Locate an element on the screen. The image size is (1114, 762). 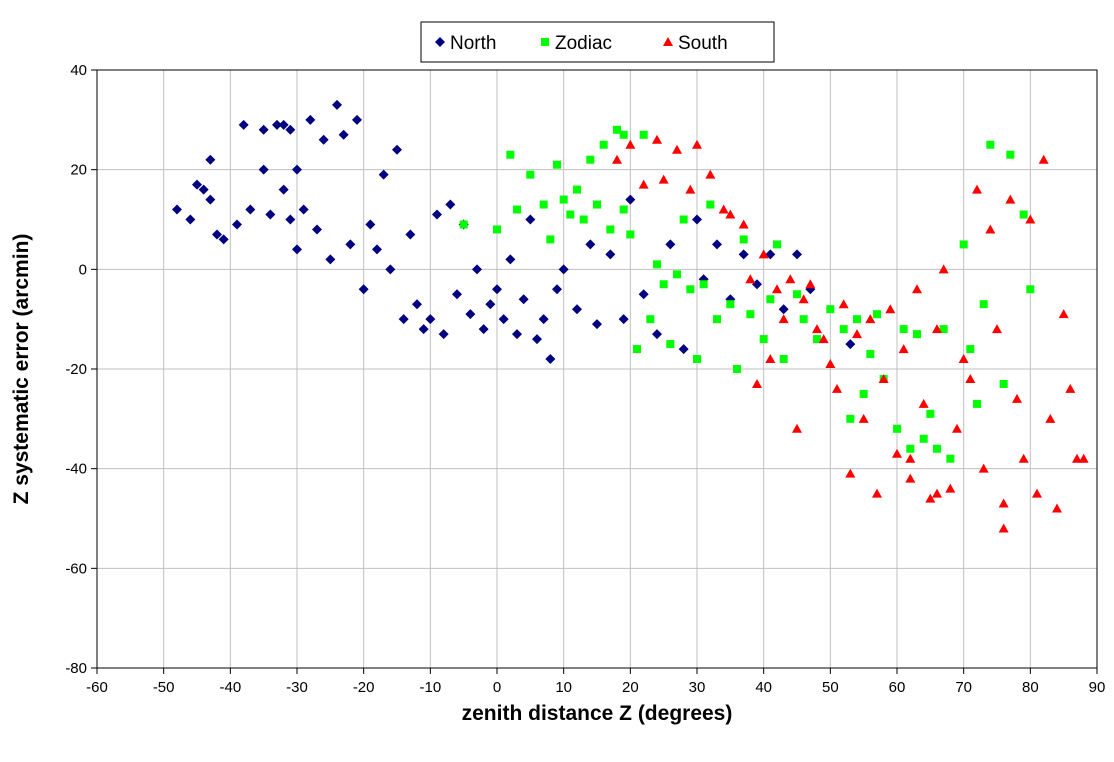
y-tick-label: -20 is located at coordinates (76, 369).